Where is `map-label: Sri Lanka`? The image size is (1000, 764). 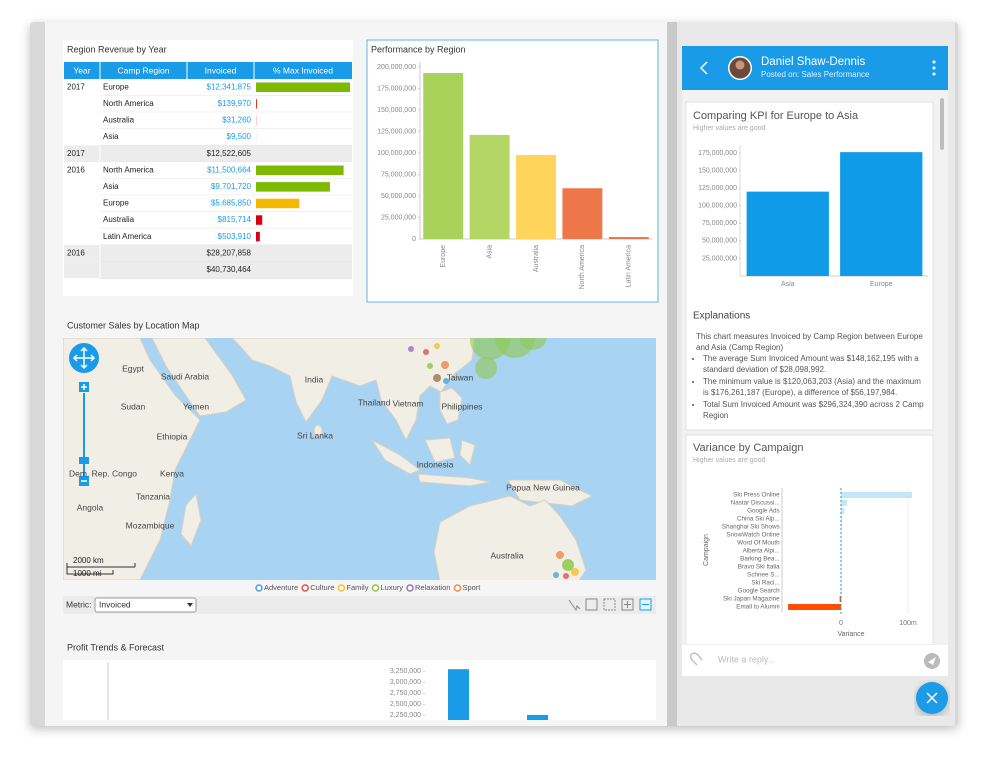
map-label: Sri Lanka is located at coordinates (315, 435).